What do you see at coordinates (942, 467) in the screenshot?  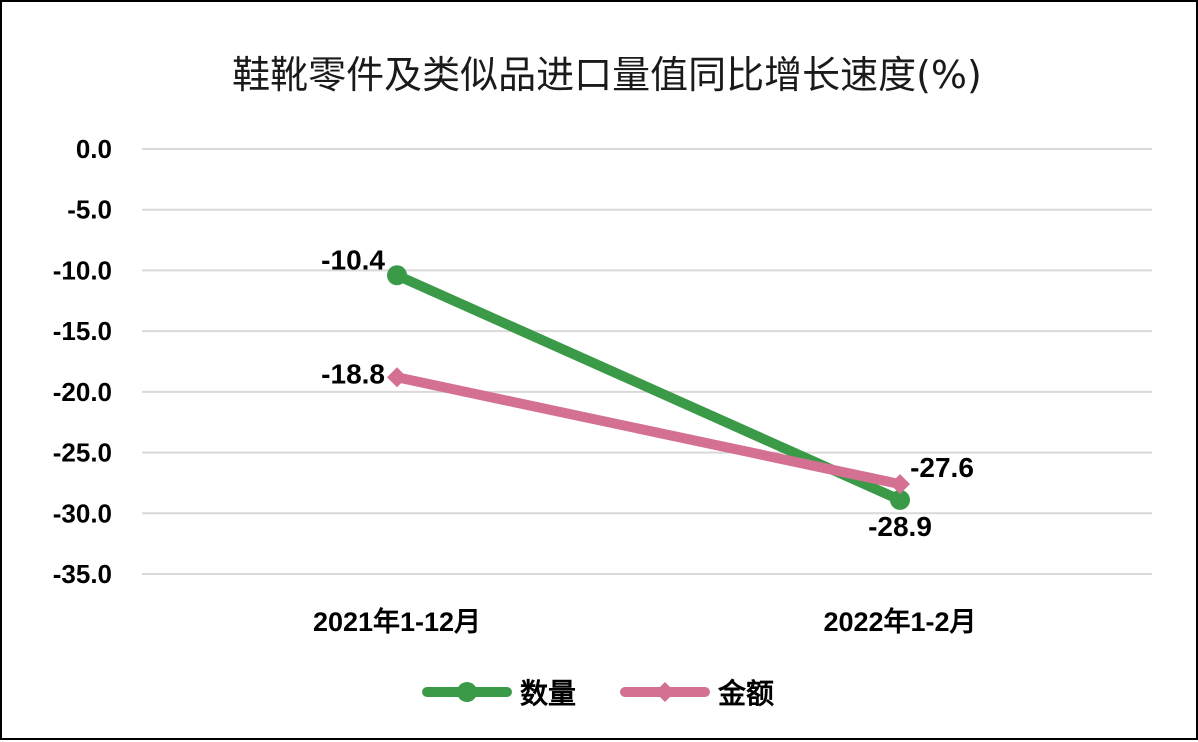 I see `data-label: -27.6` at bounding box center [942, 467].